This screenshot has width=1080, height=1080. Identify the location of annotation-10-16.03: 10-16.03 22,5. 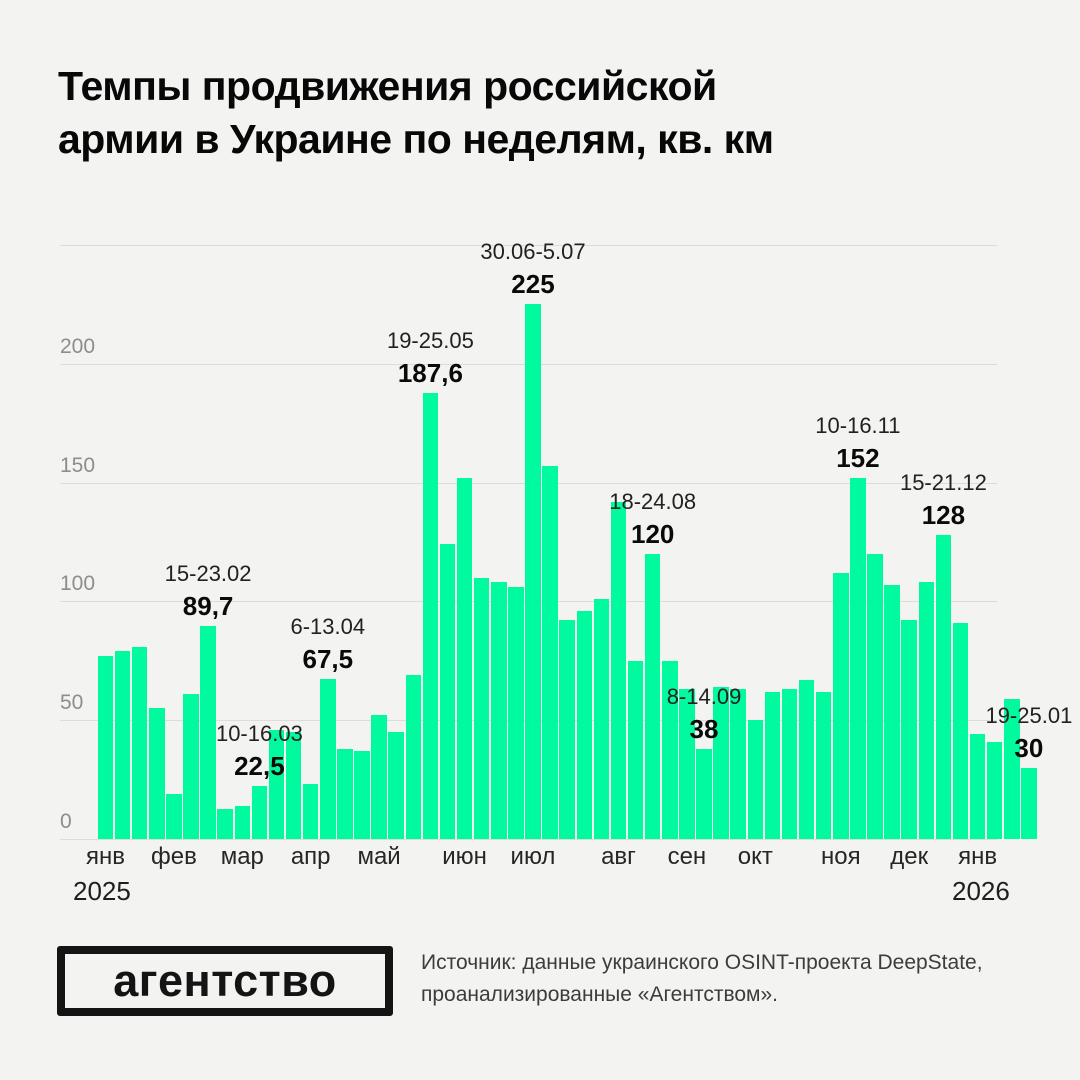
(259, 751).